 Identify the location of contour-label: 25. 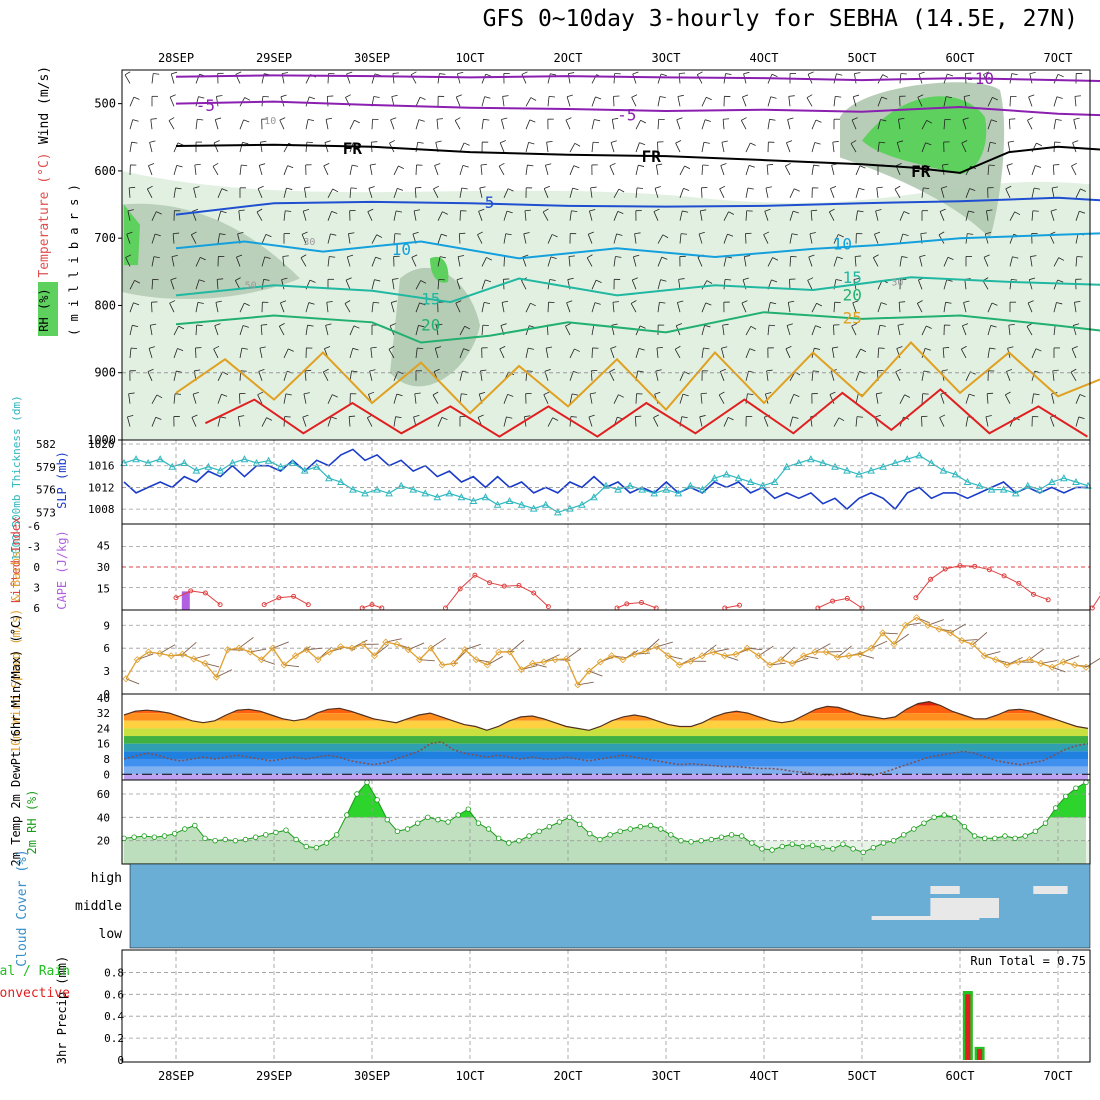
(852, 318).